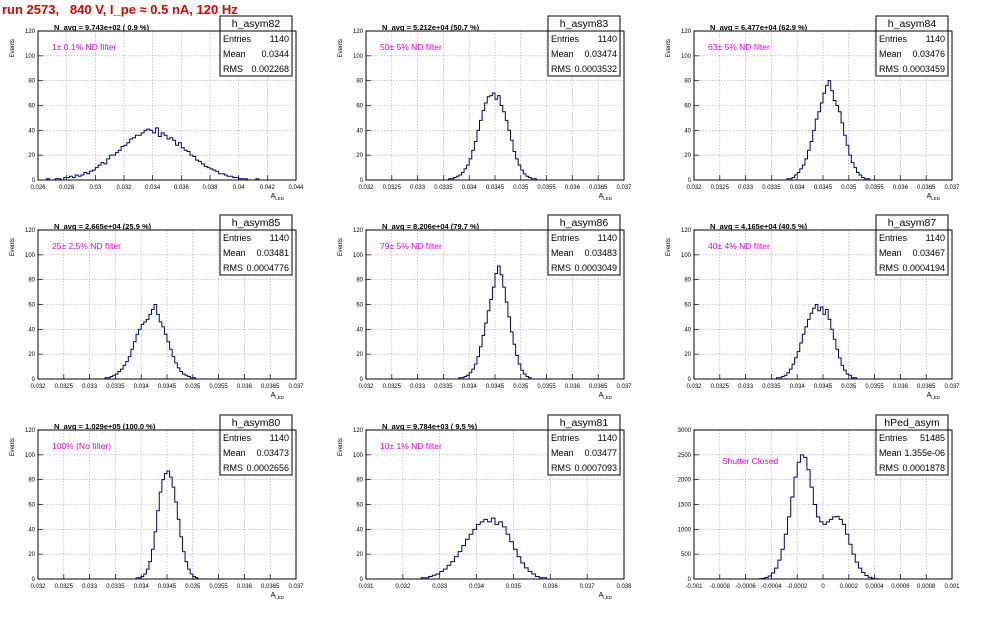  Describe the element at coordinates (565, 438) in the screenshot. I see `stats-label: Entries` at that location.